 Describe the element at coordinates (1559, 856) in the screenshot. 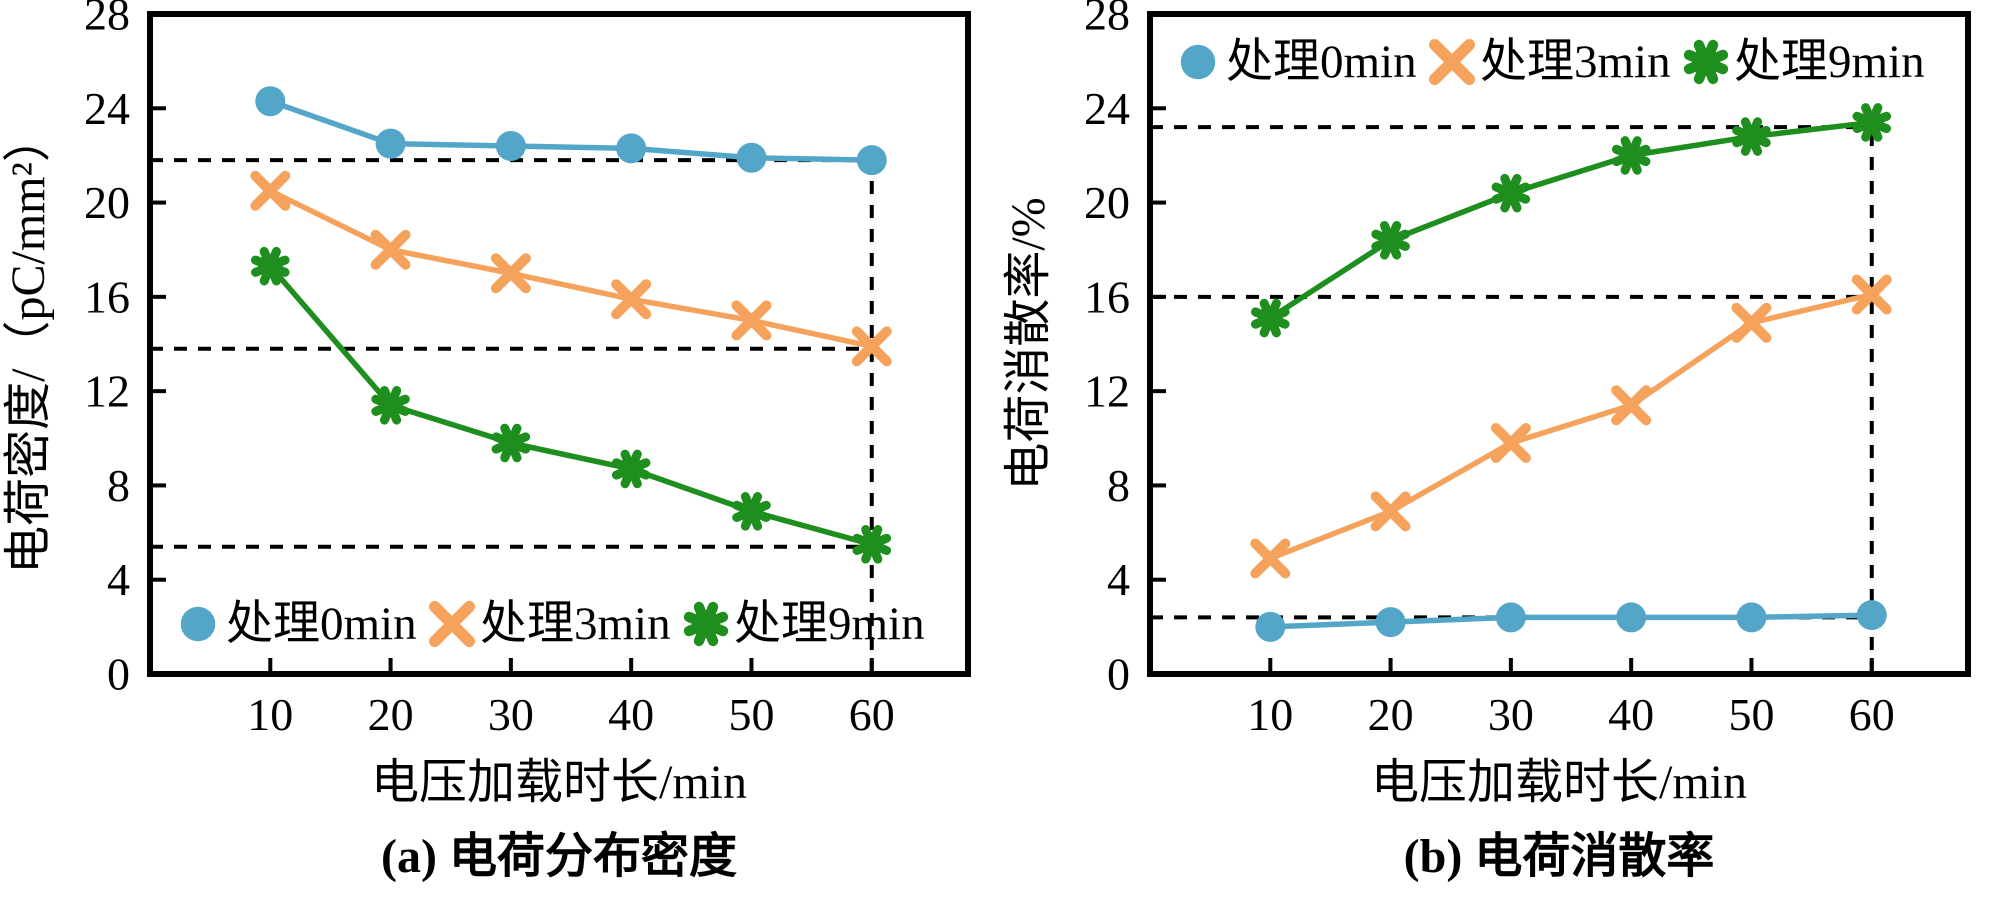

I see `panel-caption-b: (b) 电荷消散率` at that location.